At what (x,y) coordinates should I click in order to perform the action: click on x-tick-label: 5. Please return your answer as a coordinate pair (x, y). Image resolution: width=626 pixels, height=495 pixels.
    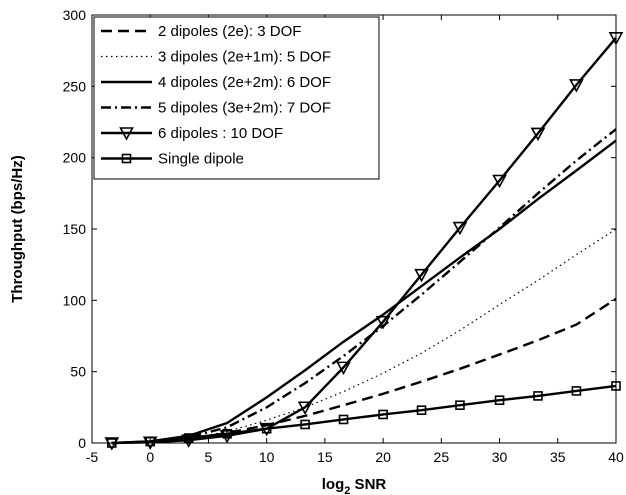
    Looking at the image, I should click on (209, 457).